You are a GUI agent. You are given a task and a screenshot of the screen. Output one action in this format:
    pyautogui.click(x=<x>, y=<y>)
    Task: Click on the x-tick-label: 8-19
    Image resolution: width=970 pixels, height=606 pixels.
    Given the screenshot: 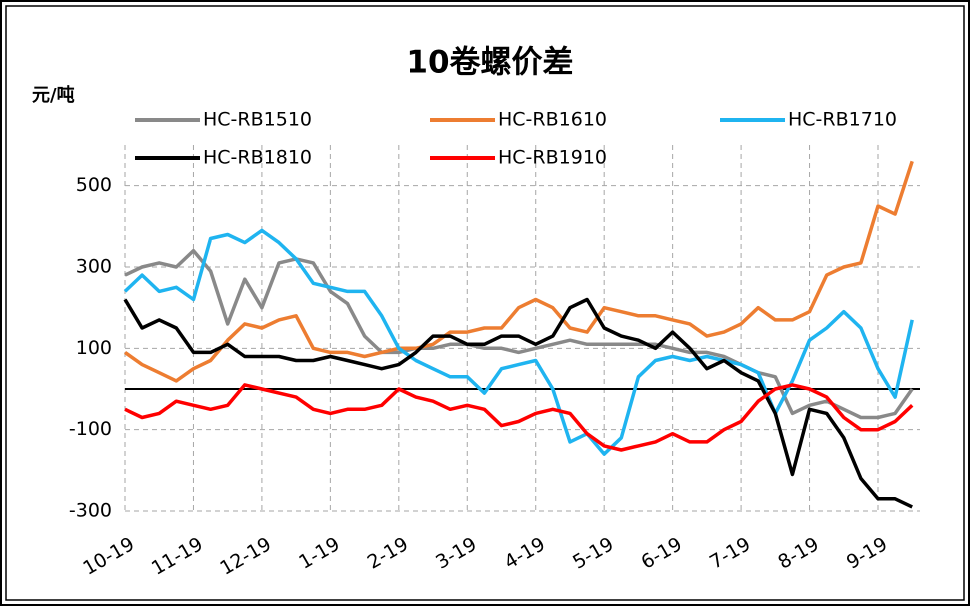 What is the action you would take?
    pyautogui.click(x=798, y=553)
    